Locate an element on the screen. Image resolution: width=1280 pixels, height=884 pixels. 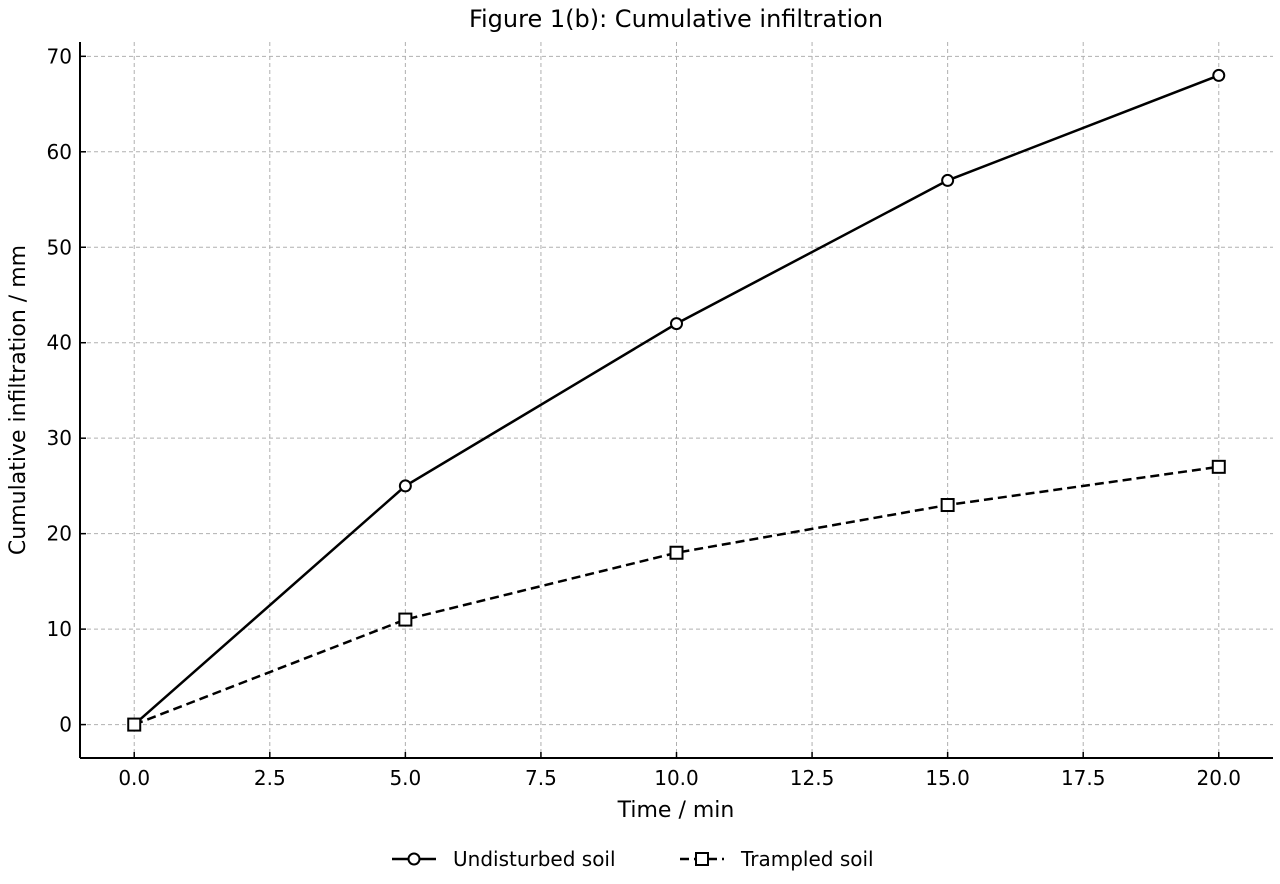
y-tick-label: 40 is located at coordinates (59, 343).